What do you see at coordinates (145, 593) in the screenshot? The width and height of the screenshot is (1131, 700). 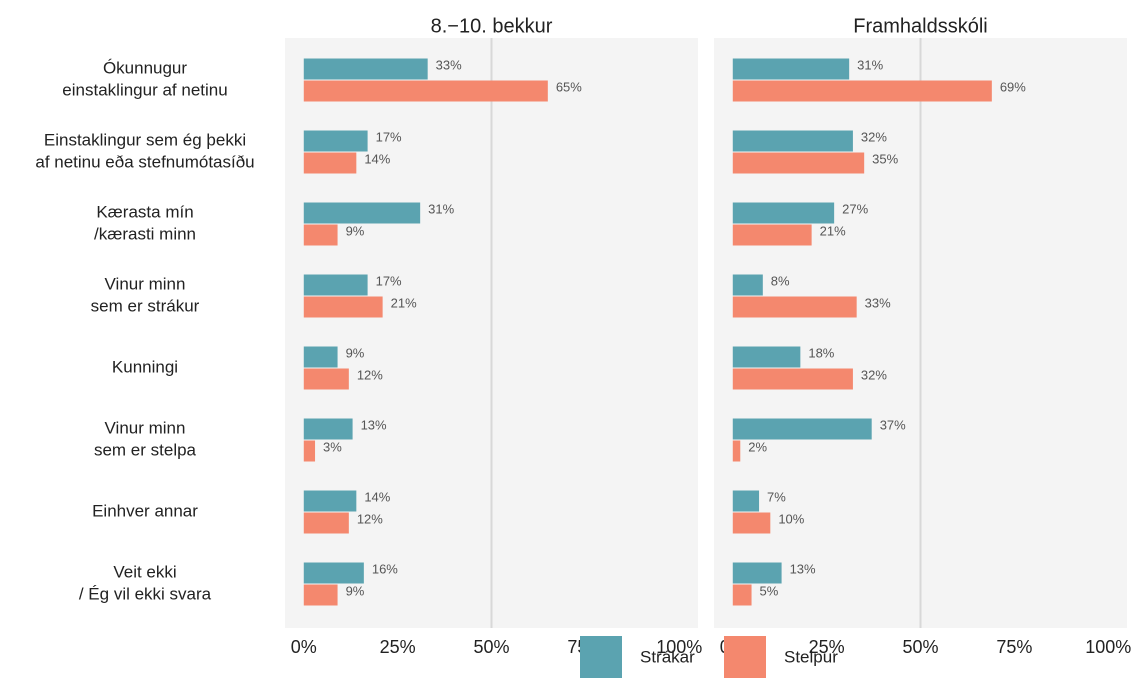 I see `category-label: / Ég vil ekki svara` at bounding box center [145, 593].